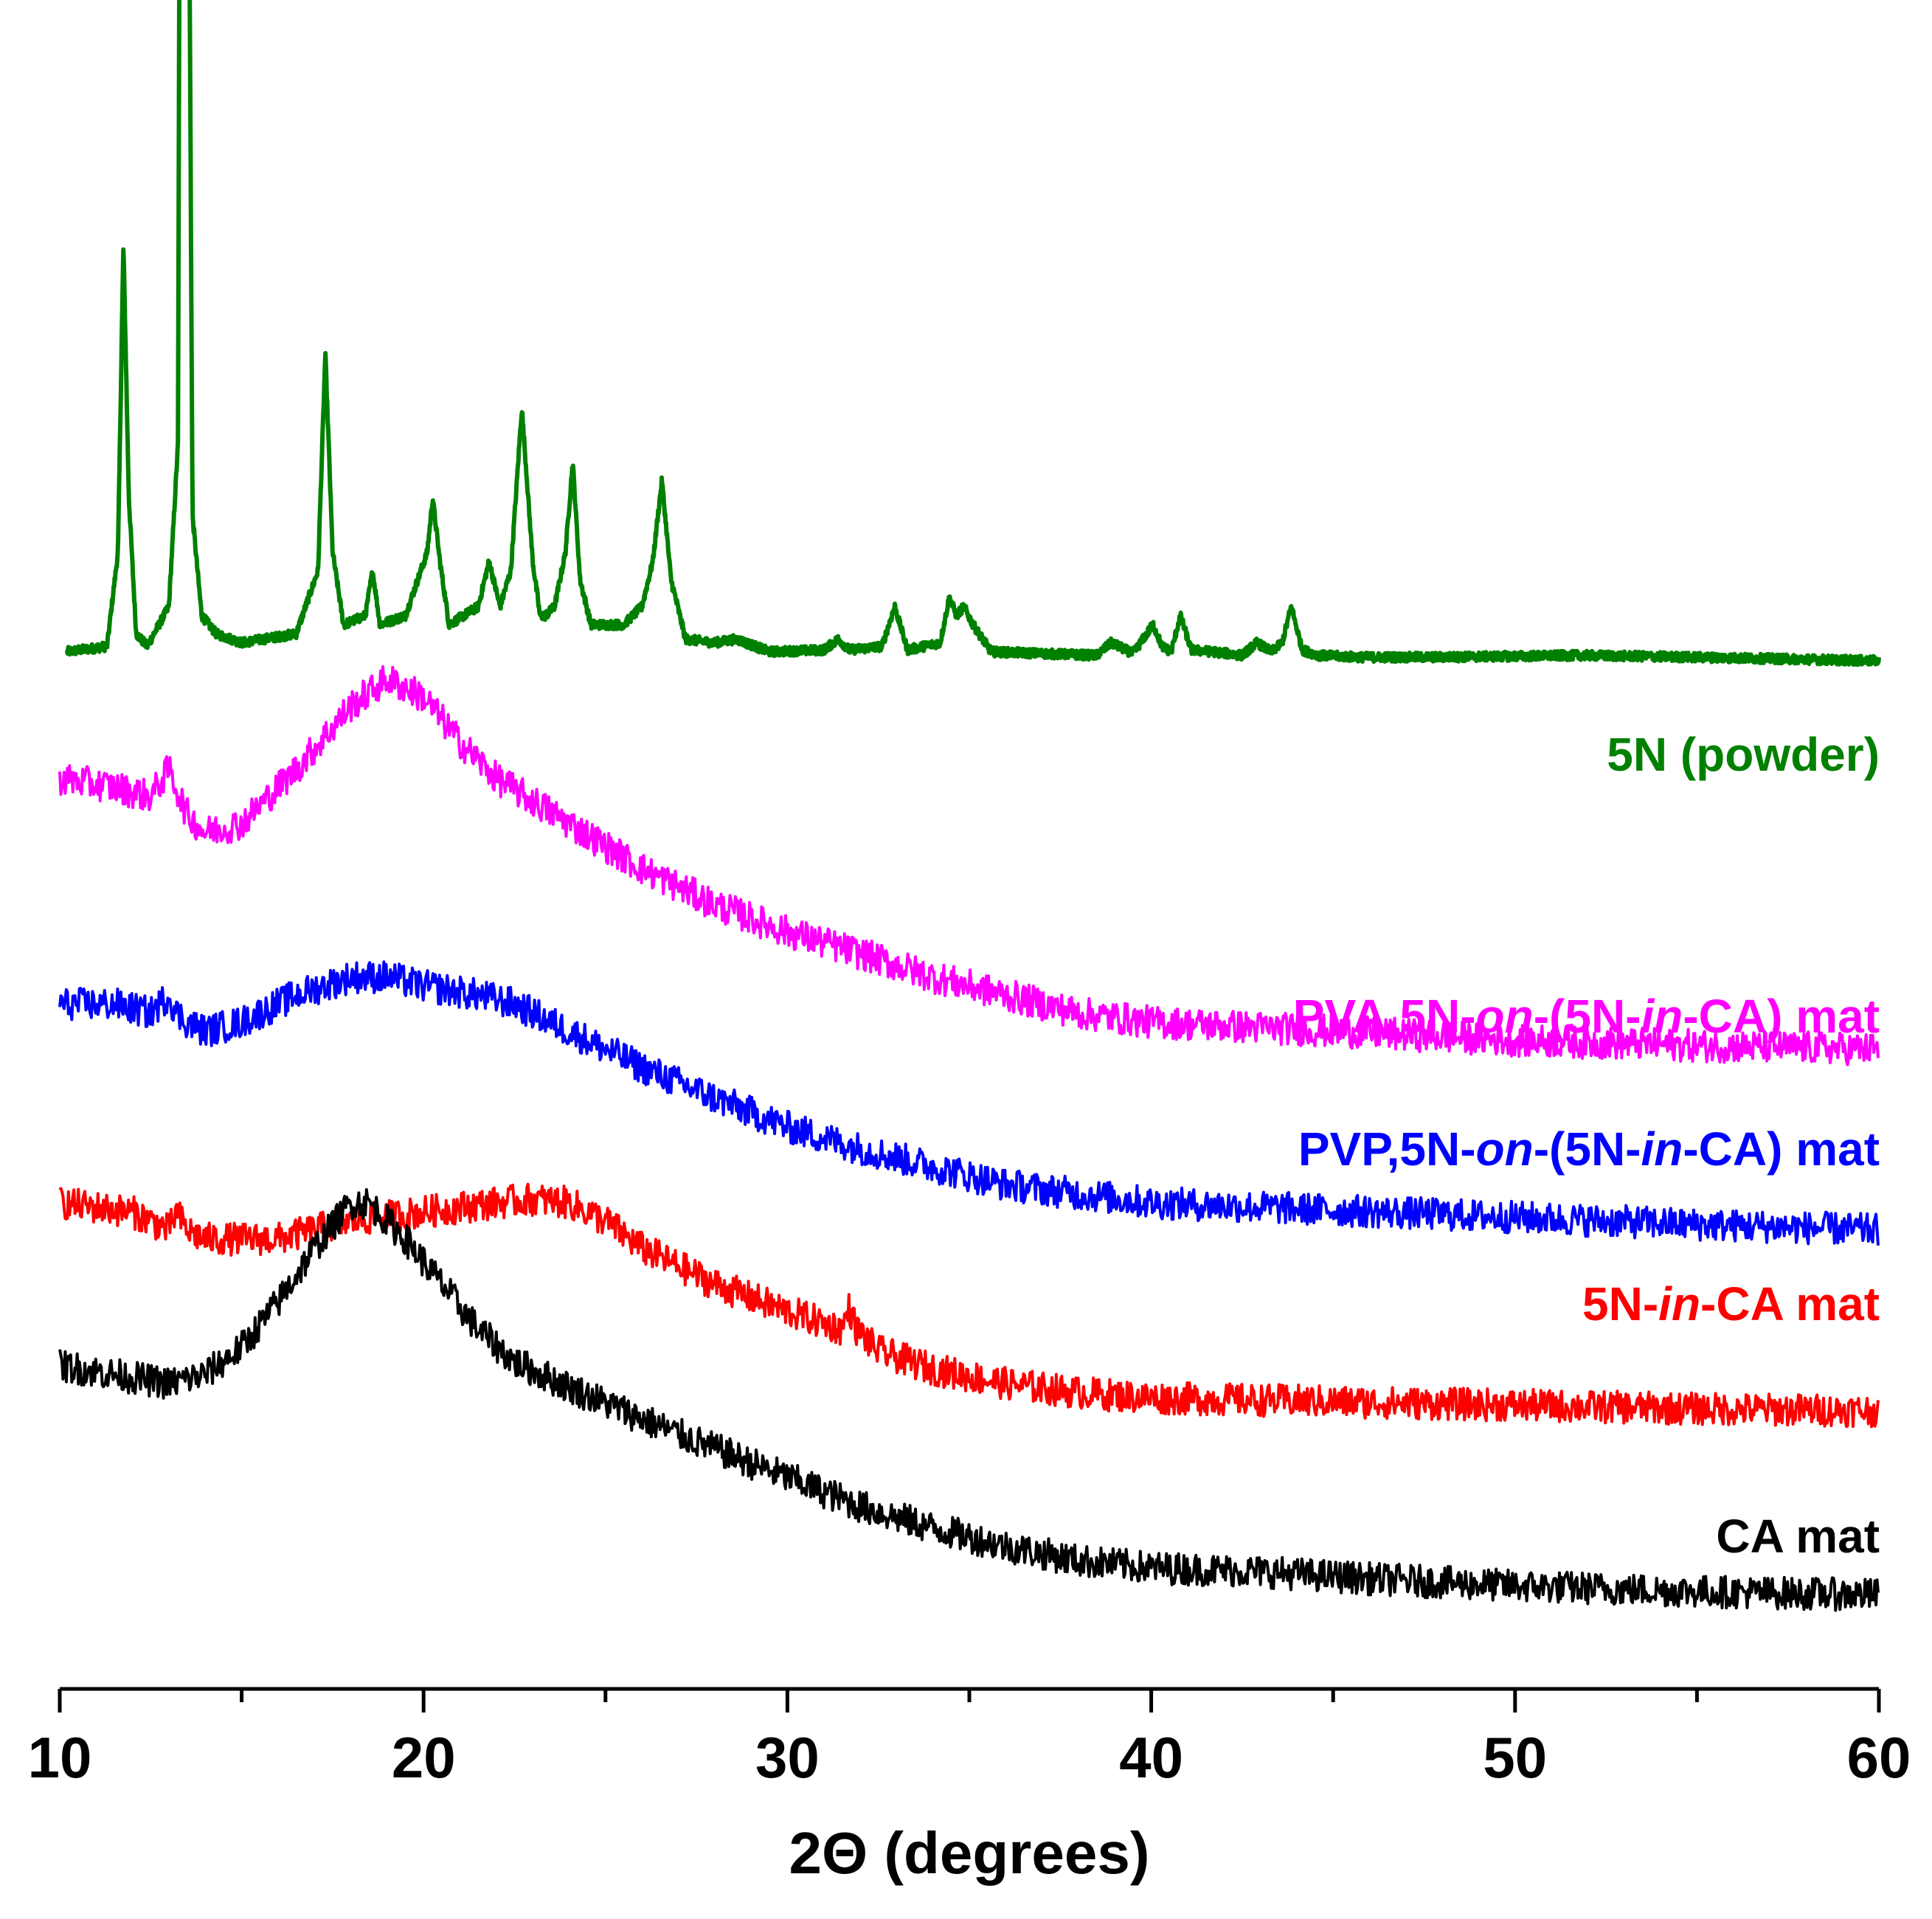 The width and height of the screenshot is (1932, 1919). I want to click on tick-label-60: 60, so click(1879, 1757).